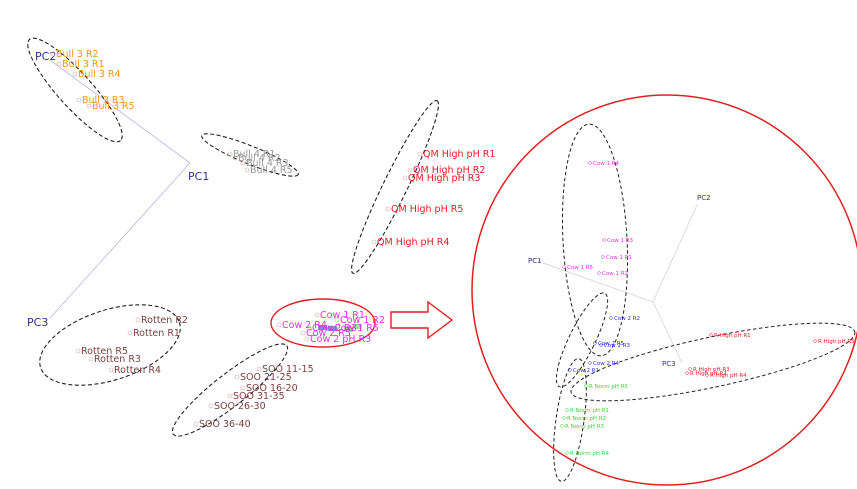  I want to click on main-point-qm-high-ph-r1, so click(420, 154).